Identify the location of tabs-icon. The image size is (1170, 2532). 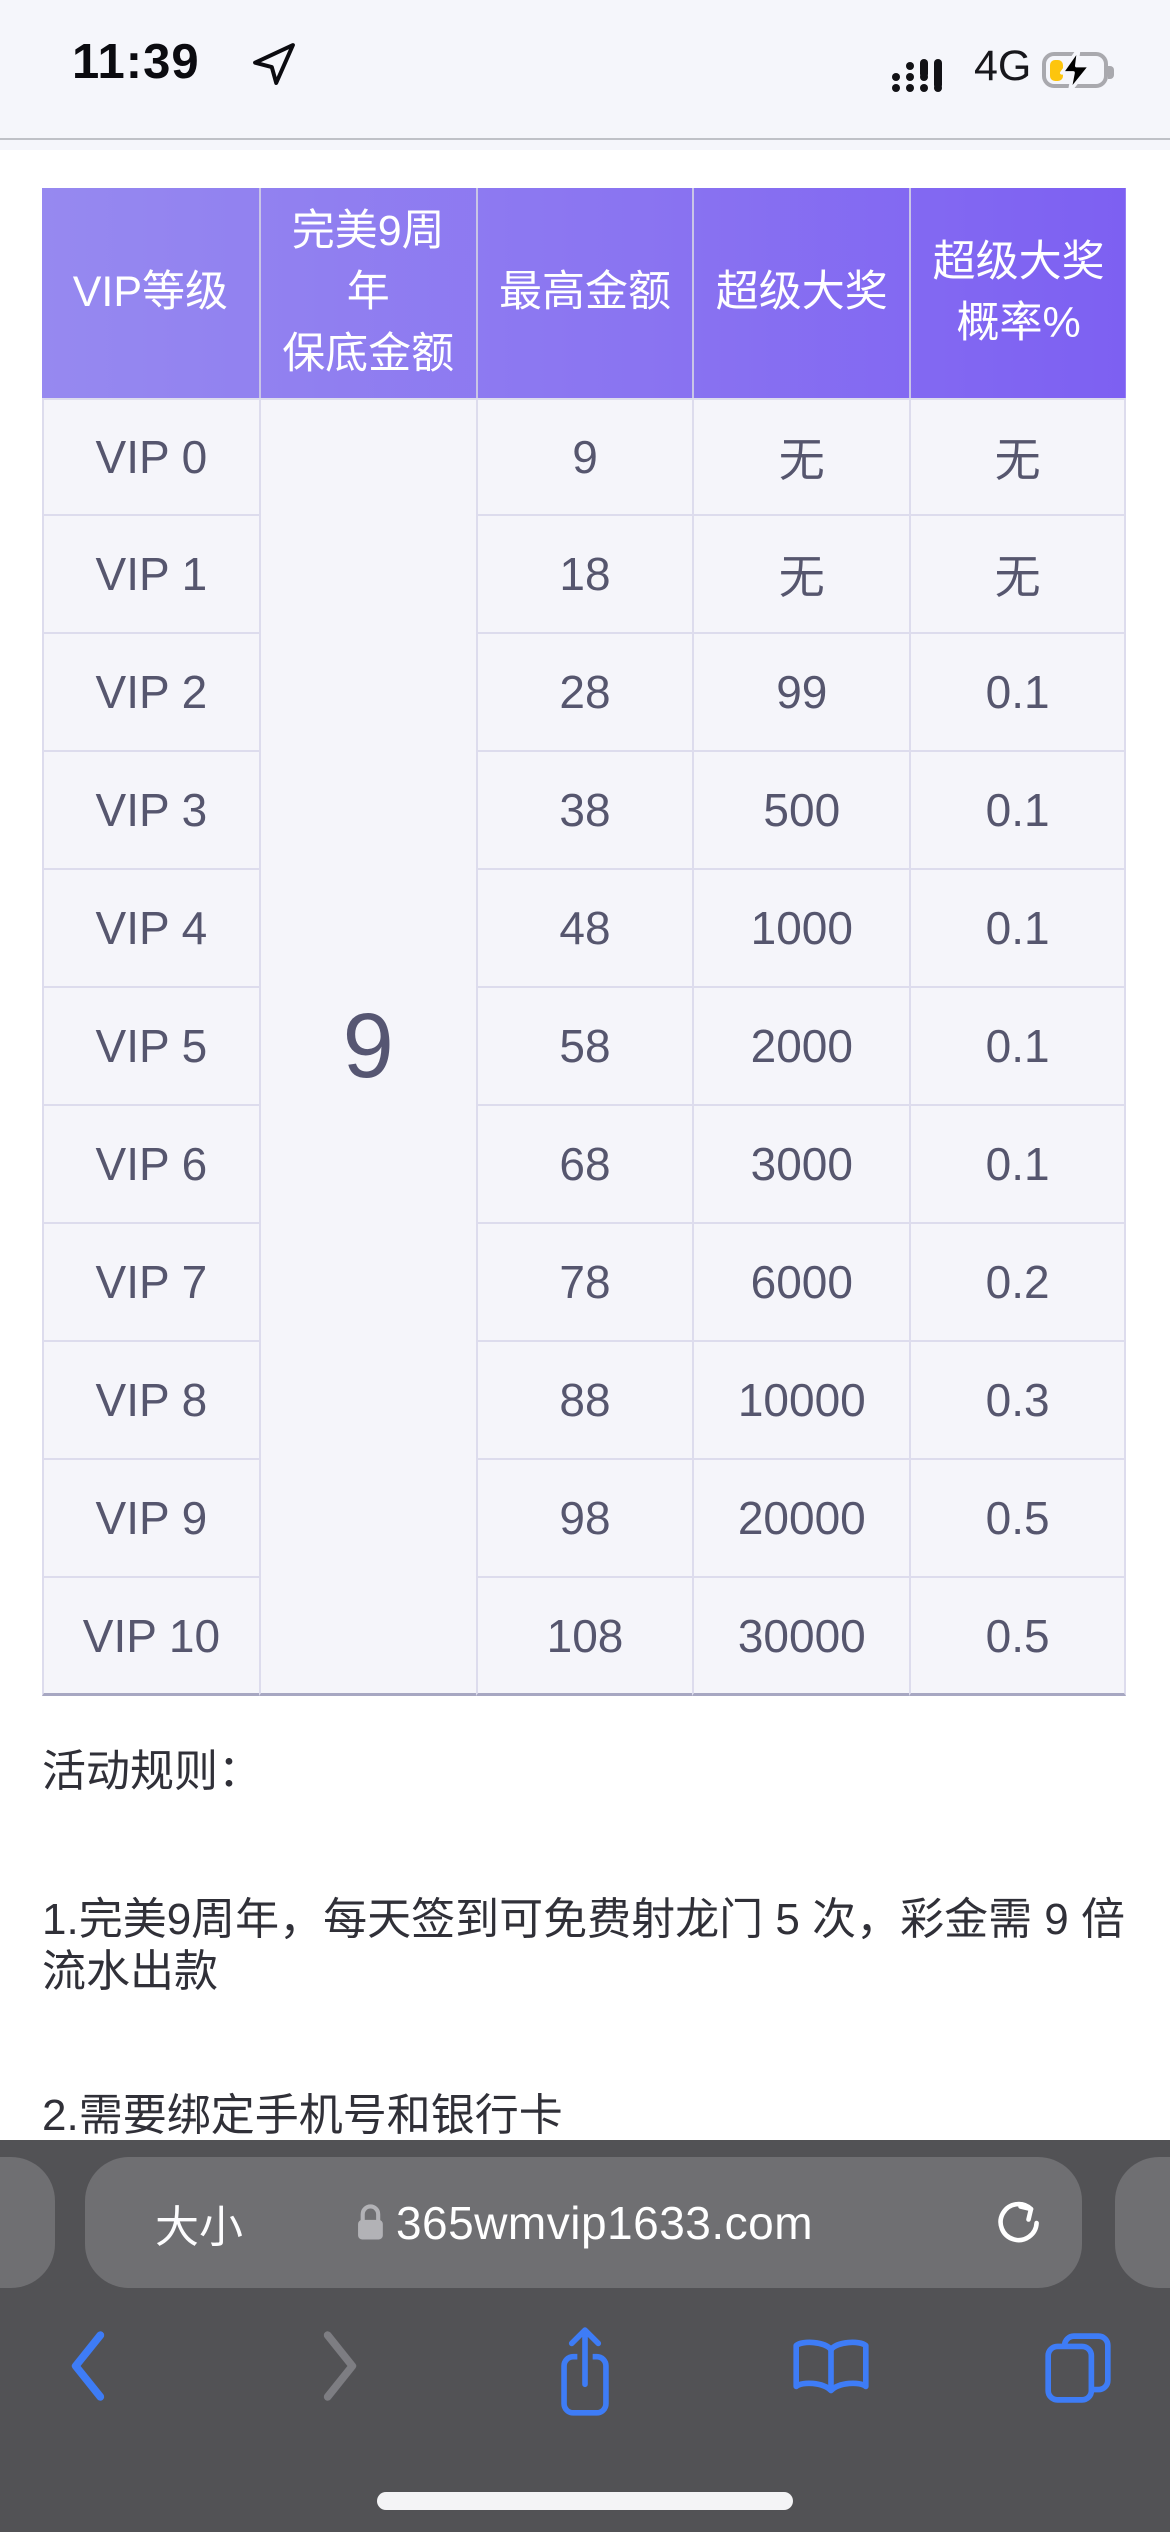
(1078, 2368).